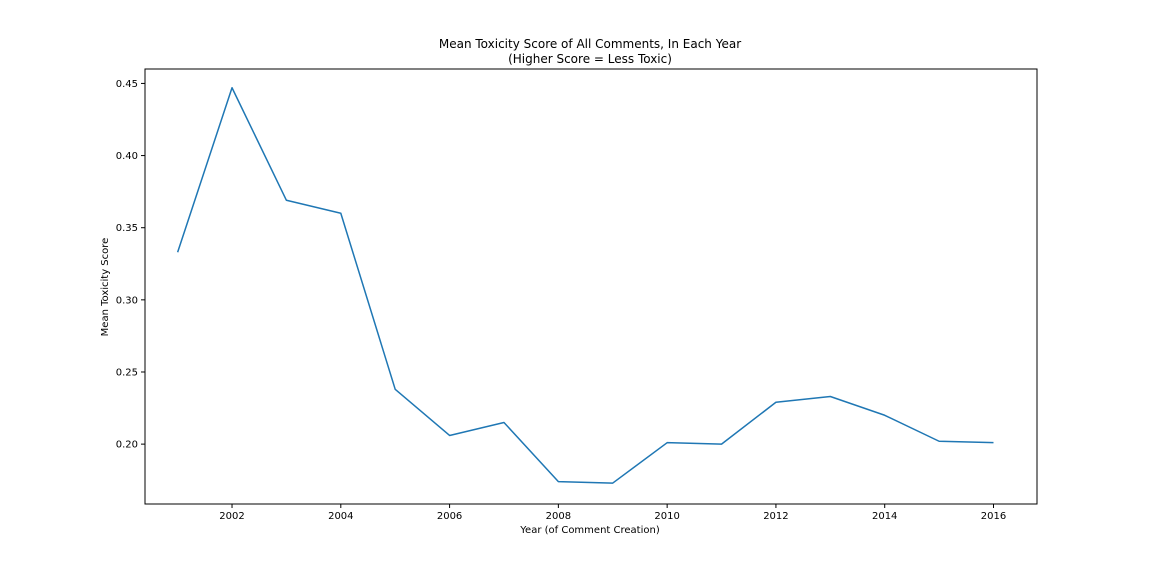 Image resolution: width=1152 pixels, height=576 pixels. What do you see at coordinates (130, 265) in the screenshot?
I see `y-axis-ticks: 0.20 0.25 0.30 0.35 0.40 0.45` at bounding box center [130, 265].